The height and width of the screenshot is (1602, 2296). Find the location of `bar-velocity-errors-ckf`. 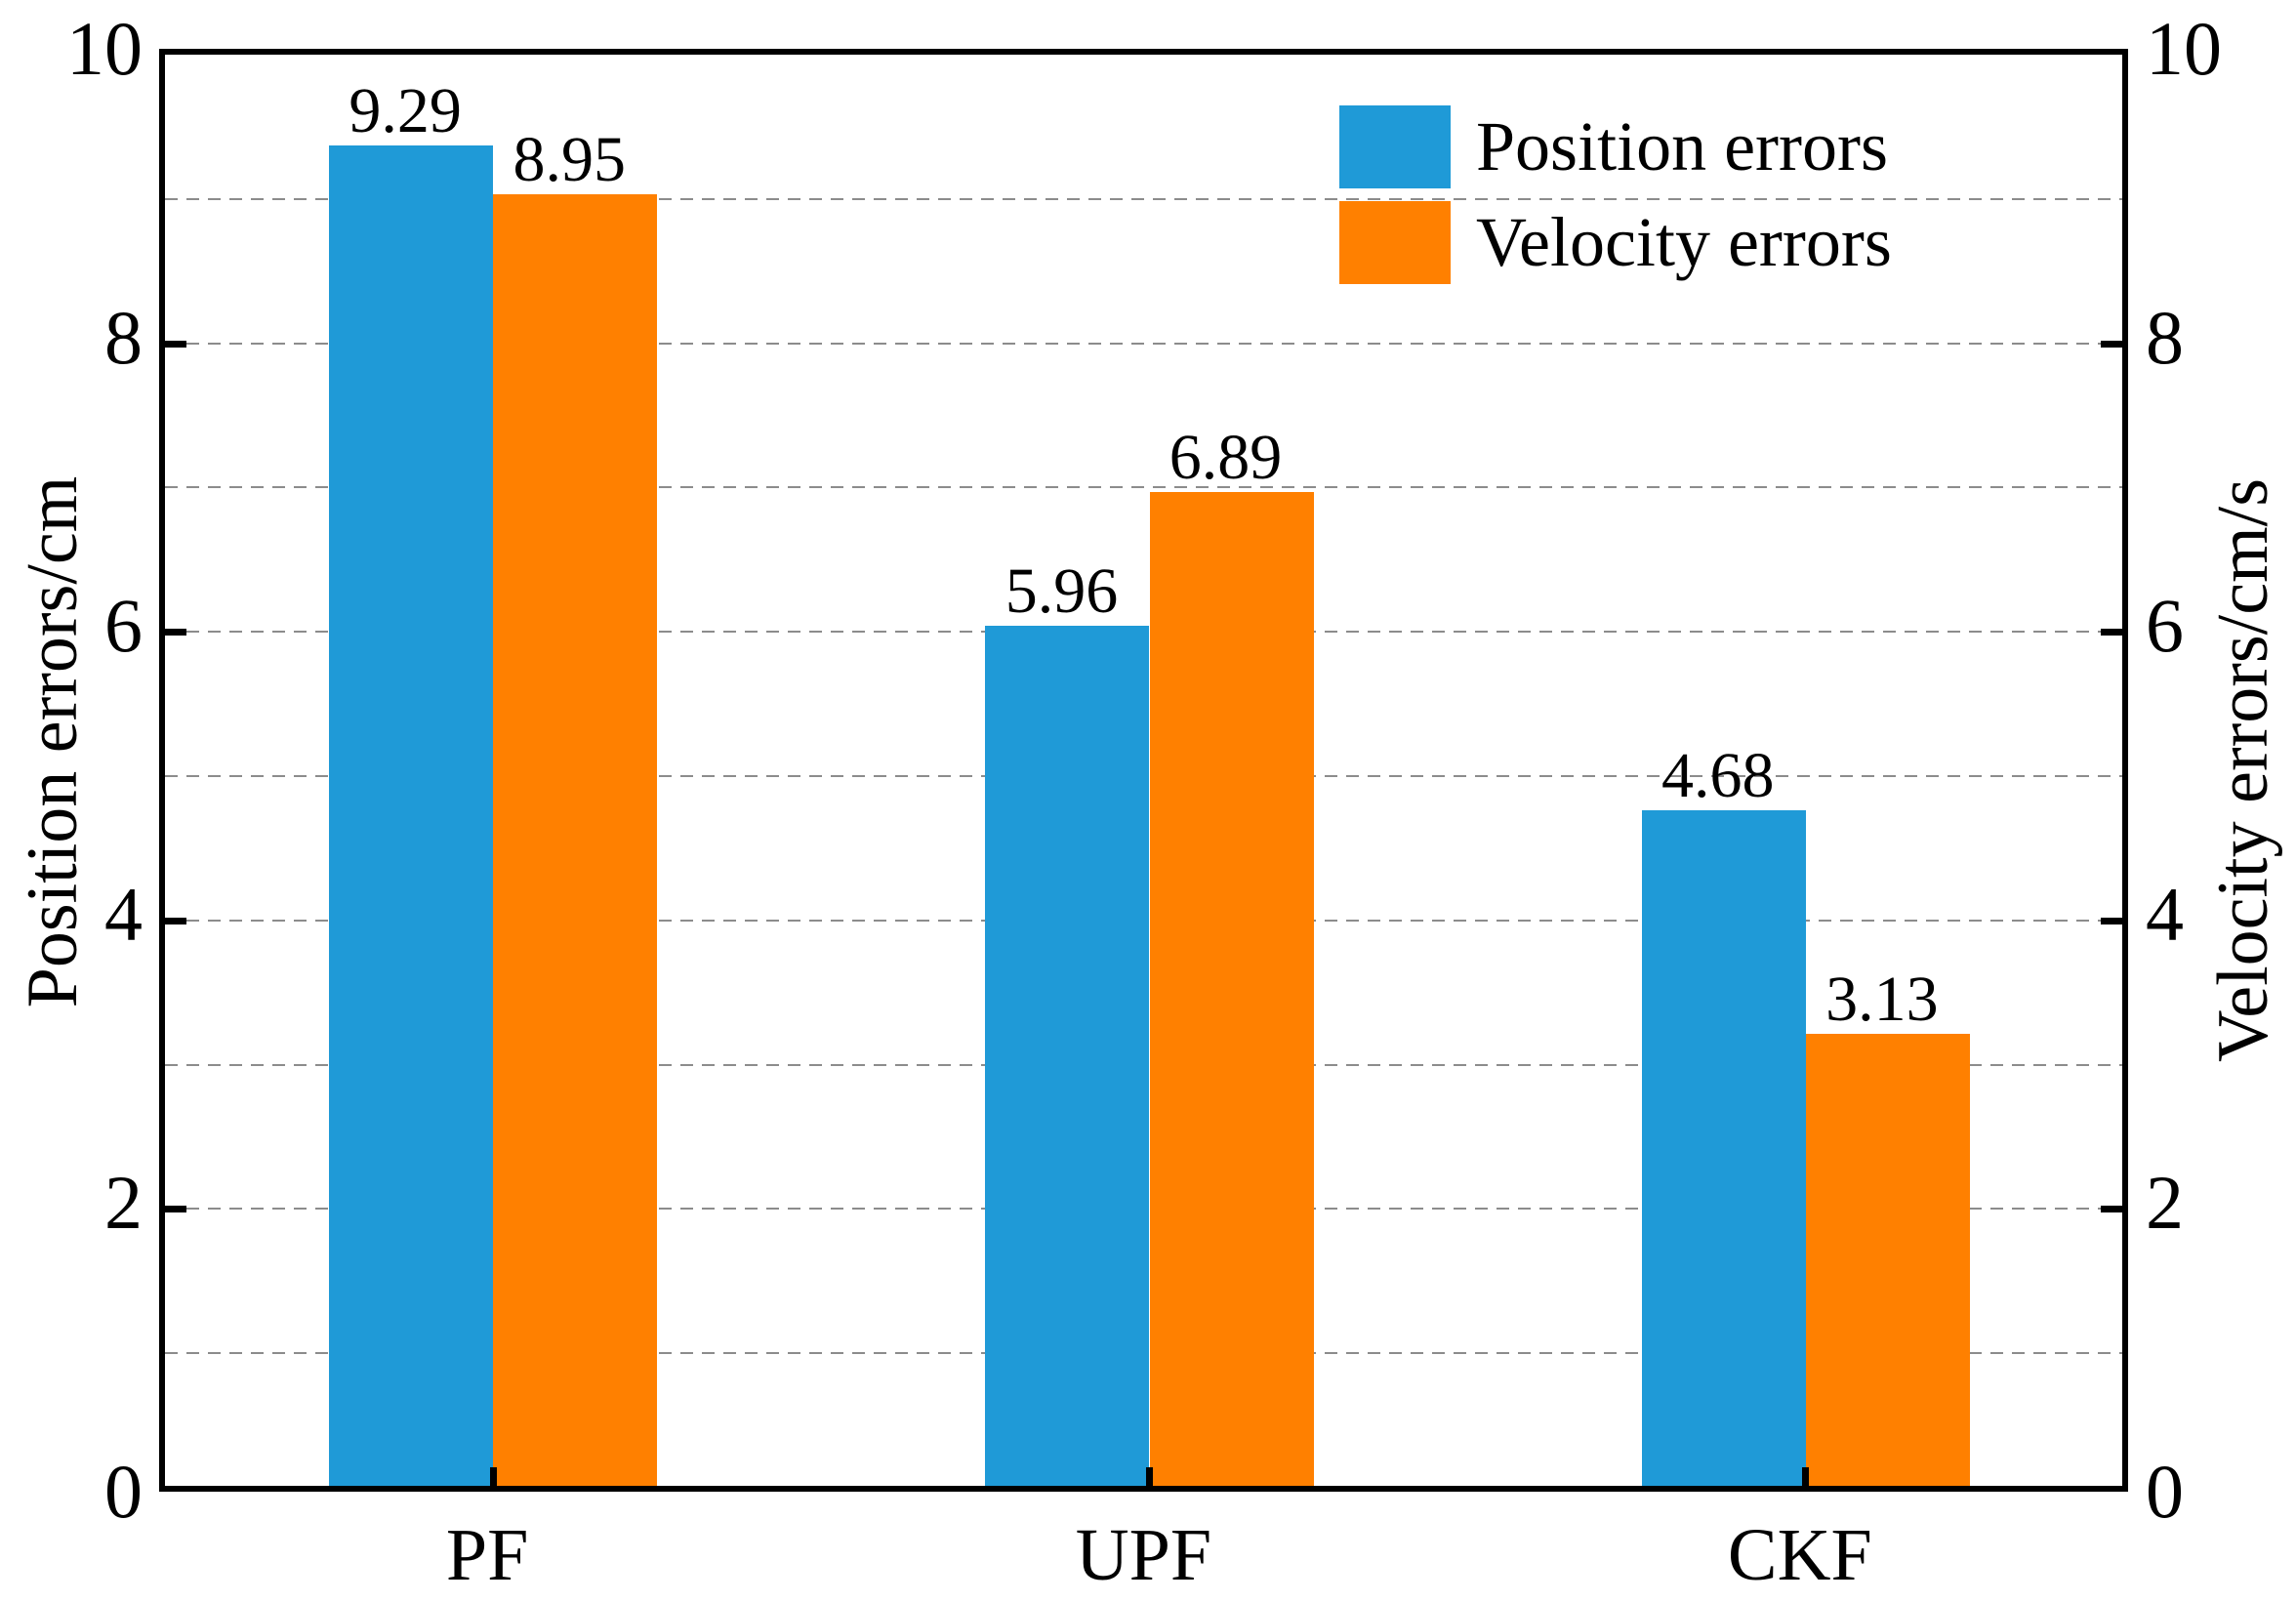

bar-velocity-errors-ckf is located at coordinates (1887, 1260).